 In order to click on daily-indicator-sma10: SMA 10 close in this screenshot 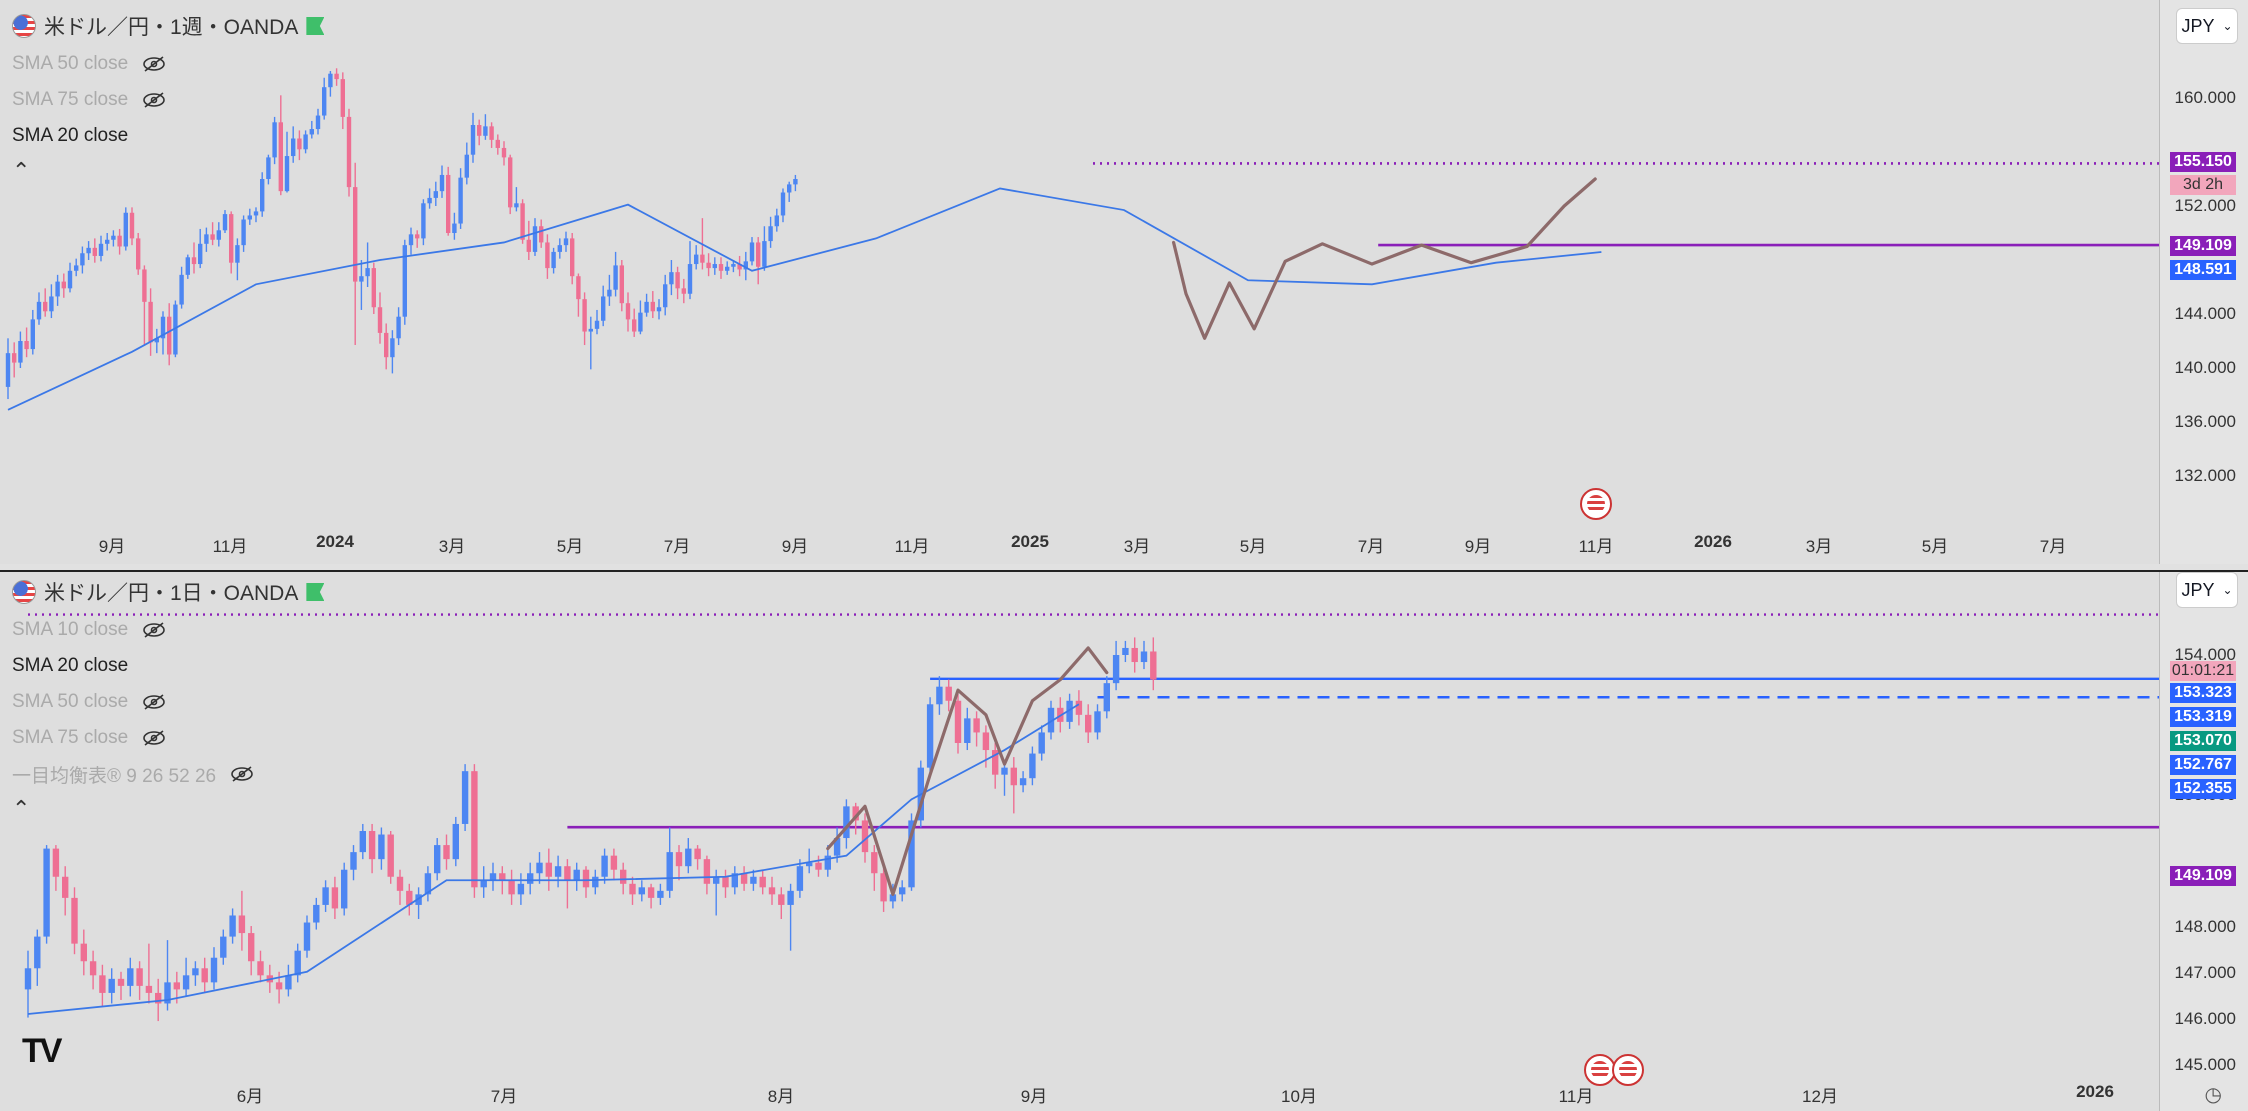, I will do `click(168, 630)`.